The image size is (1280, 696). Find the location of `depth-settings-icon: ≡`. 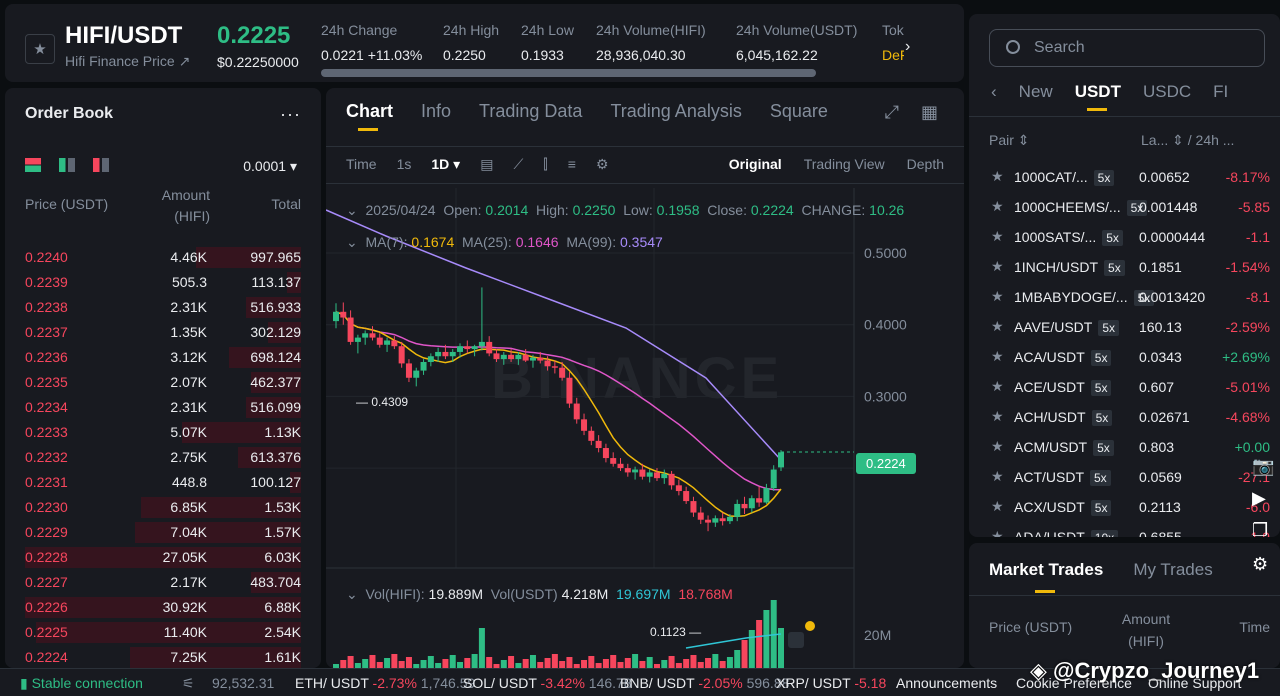

depth-settings-icon: ≡ is located at coordinates (571, 164).